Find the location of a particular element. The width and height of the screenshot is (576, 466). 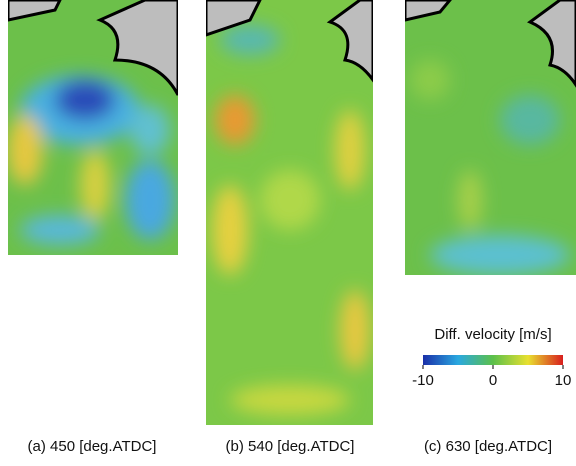

colorbar-ticks: -10 0 10 is located at coordinates (491, 377).